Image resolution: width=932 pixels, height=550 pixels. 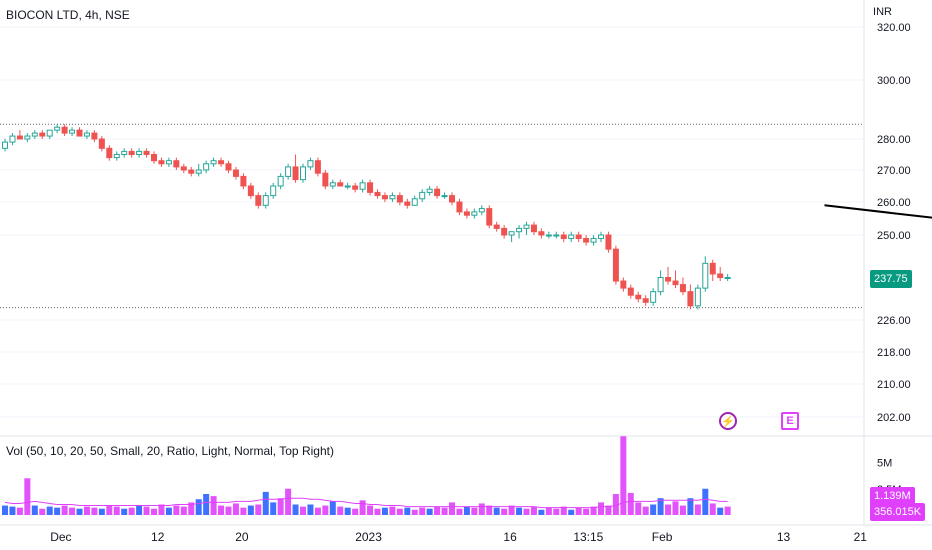 What do you see at coordinates (790, 421) in the screenshot?
I see `earnings-icon: E` at bounding box center [790, 421].